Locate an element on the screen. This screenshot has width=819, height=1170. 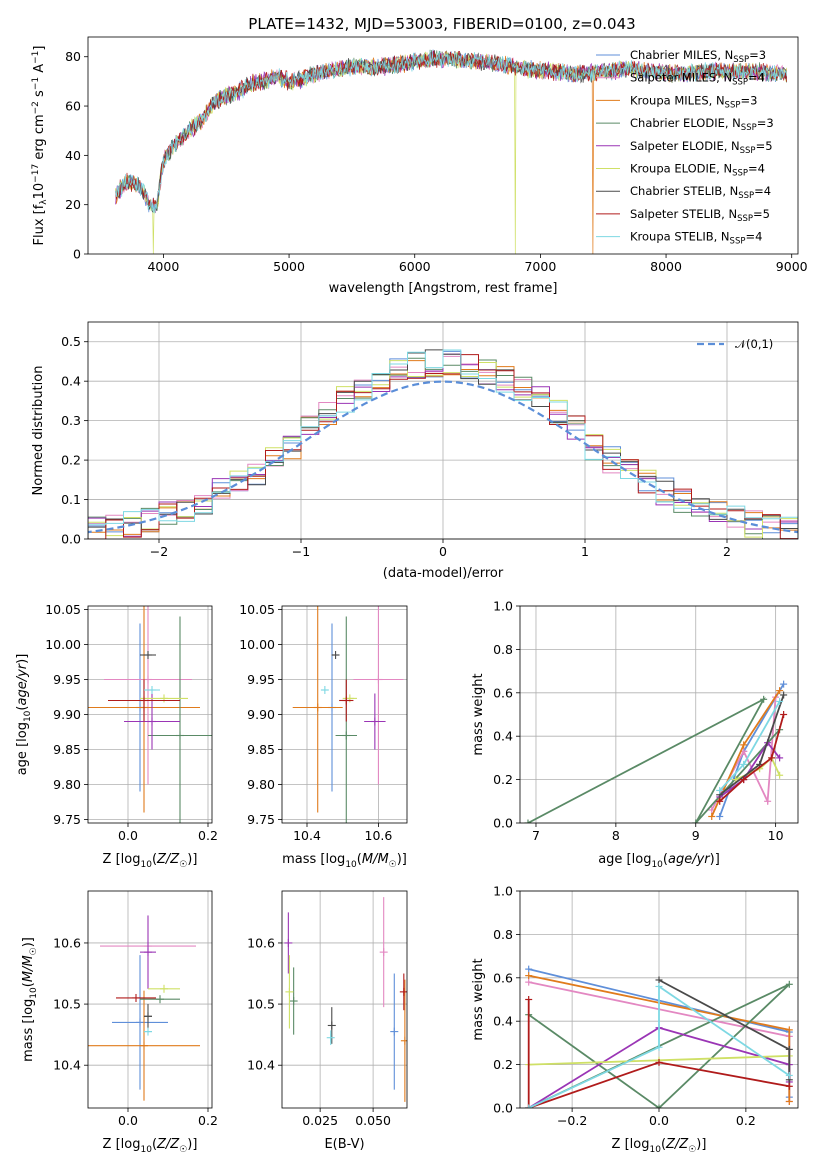
label-part: (data-model)/error is located at coordinates (443, 573).